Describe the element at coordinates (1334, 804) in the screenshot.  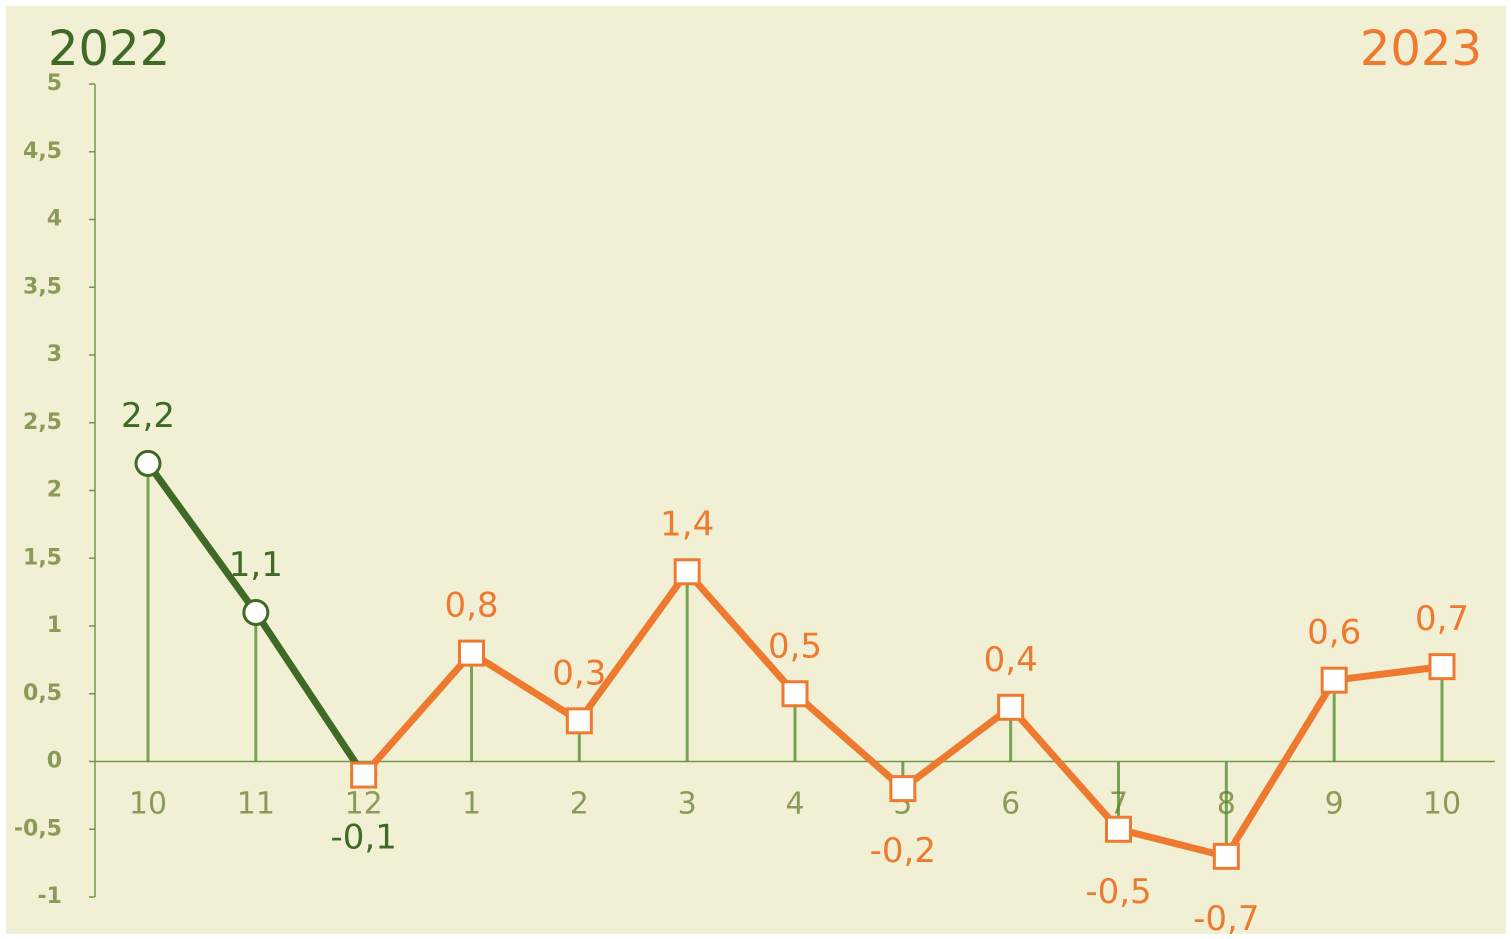
I see `x-tick-label: 9` at that location.